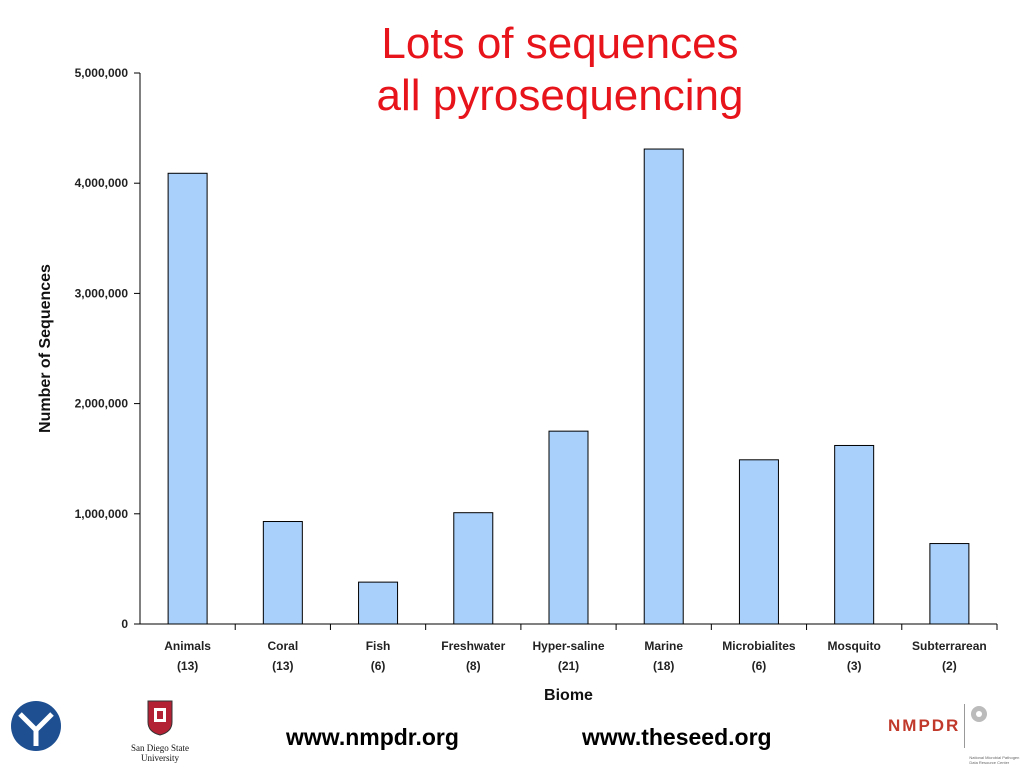  Describe the element at coordinates (473, 568) in the screenshot. I see `bar-freshwater` at that location.